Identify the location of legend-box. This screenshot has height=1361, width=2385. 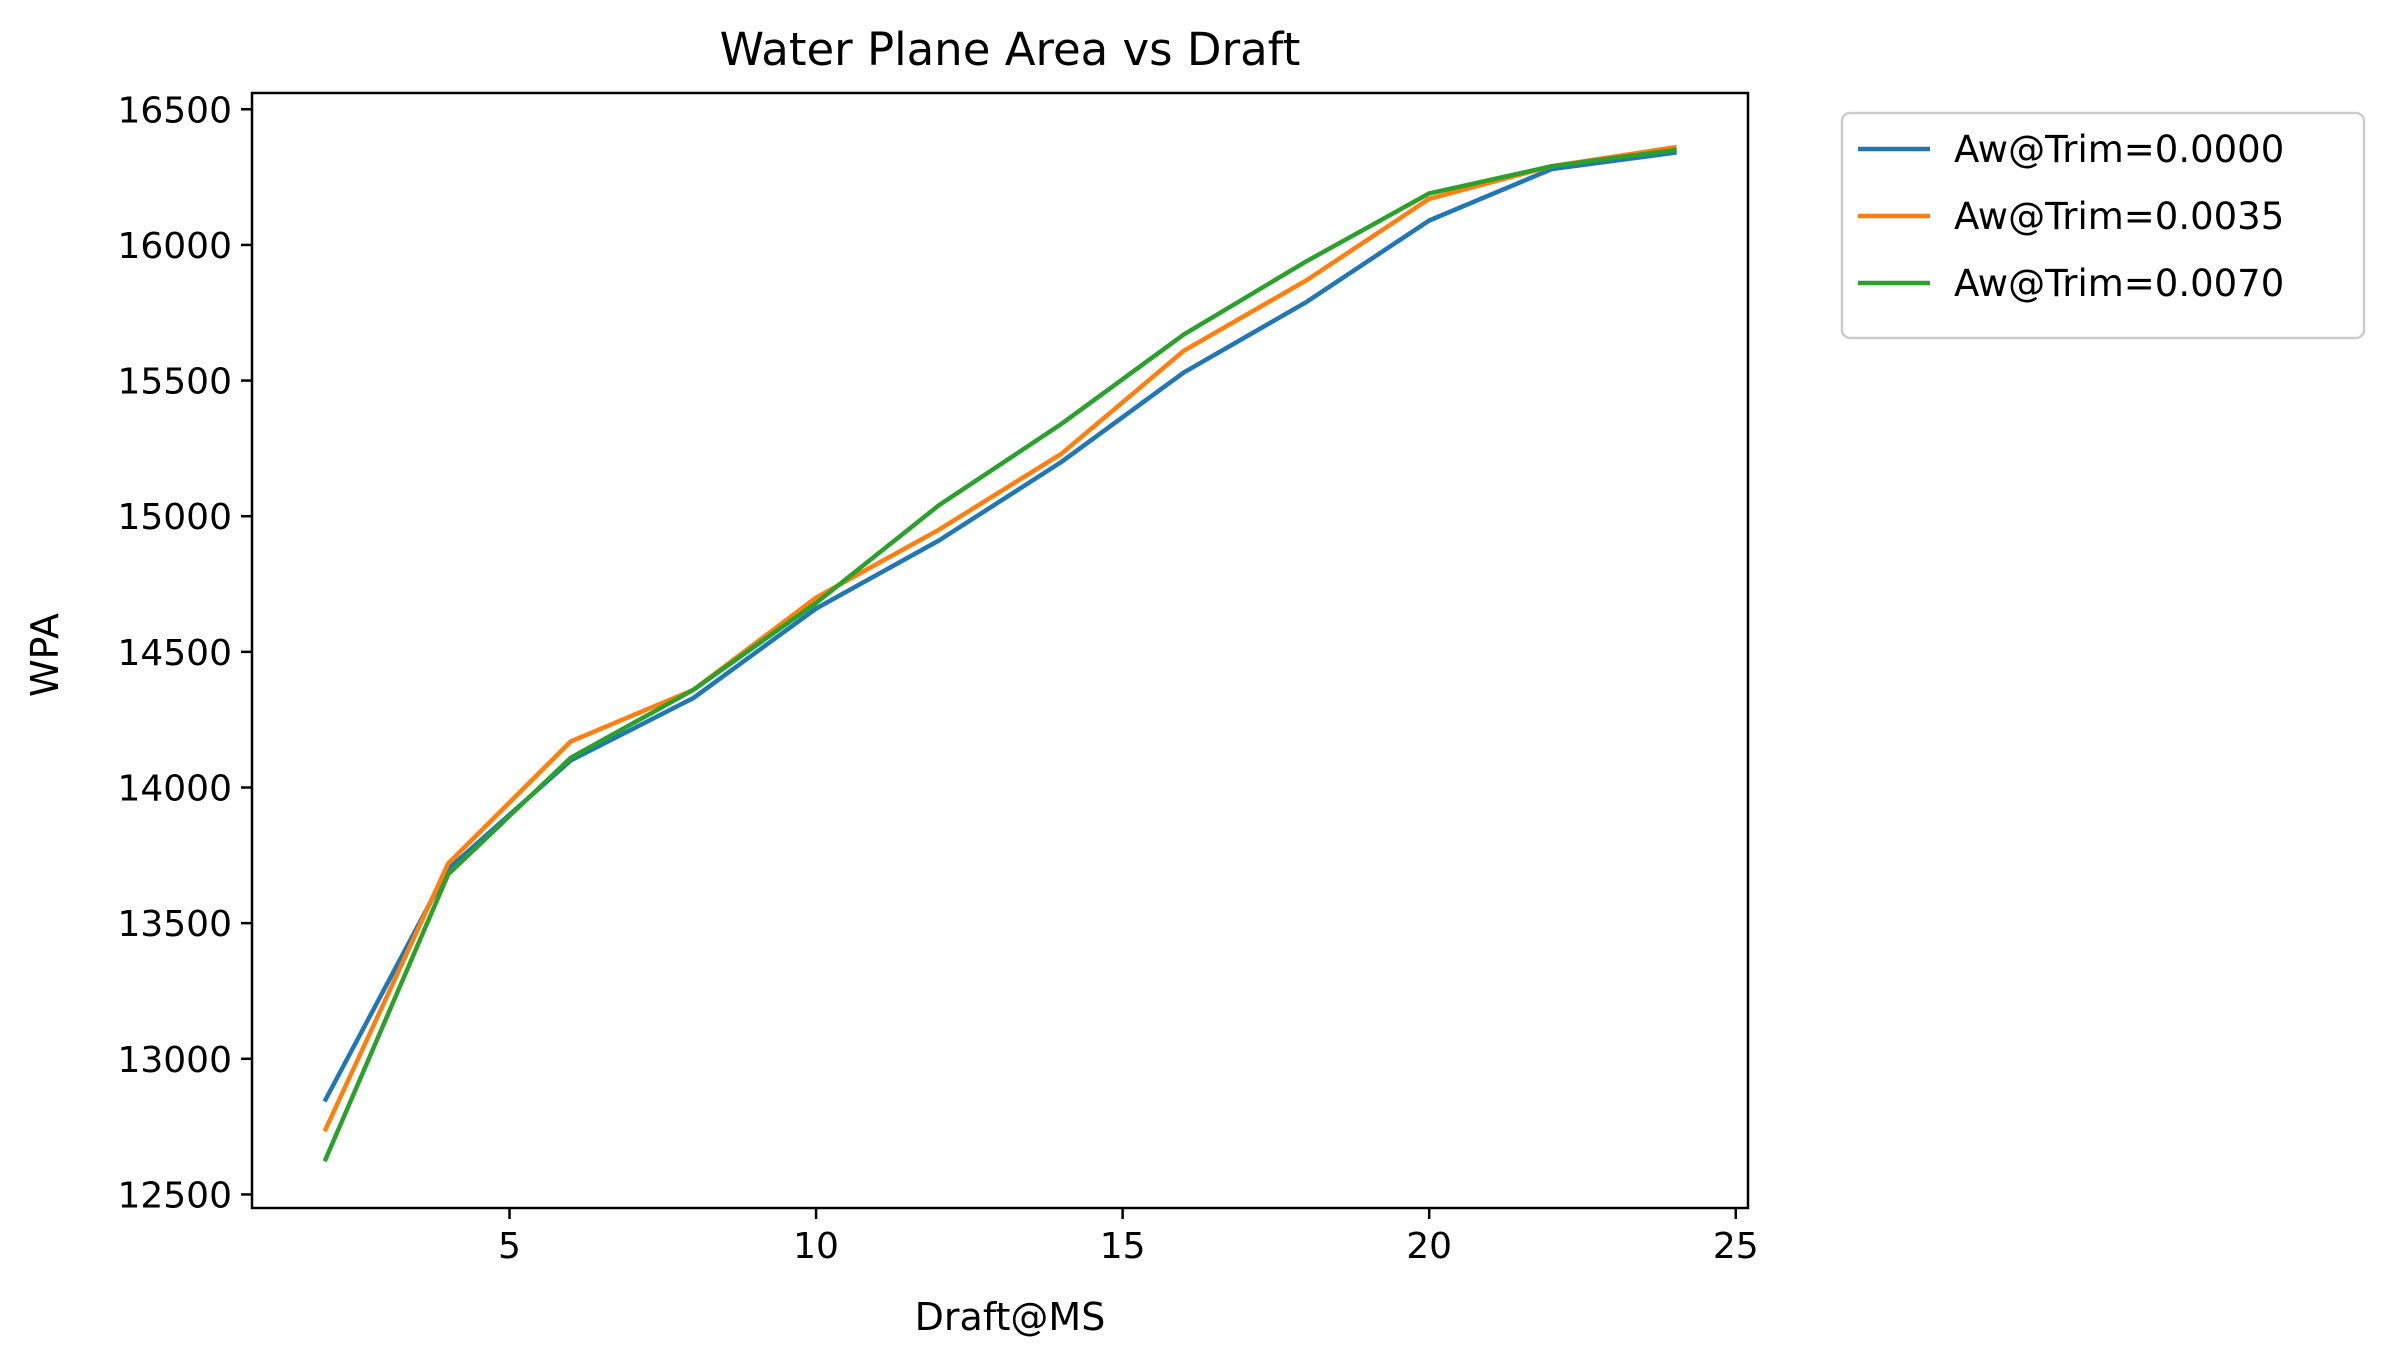
(2103, 225).